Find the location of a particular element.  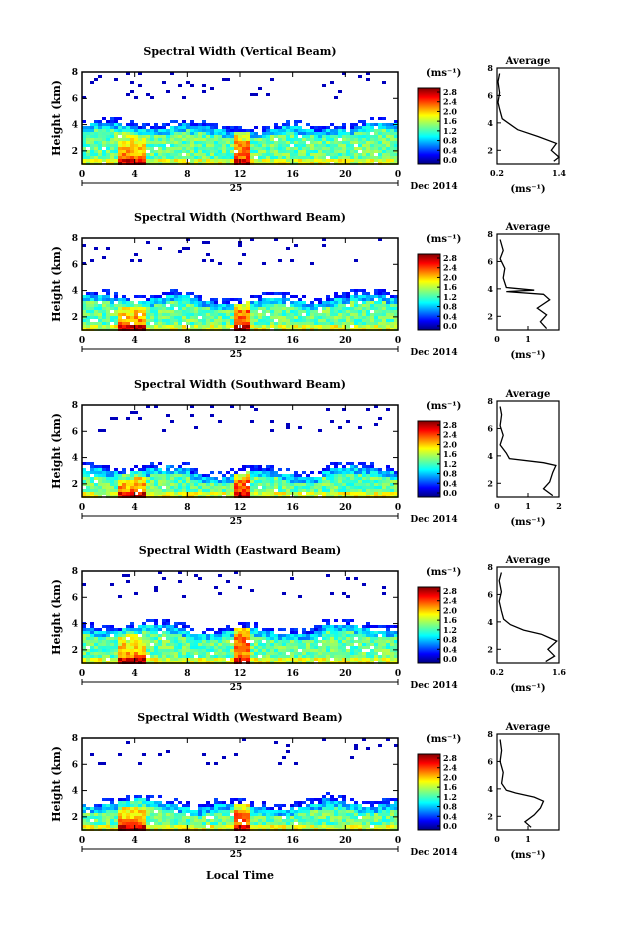

y-tick-label: 6 is located at coordinates (75, 598).